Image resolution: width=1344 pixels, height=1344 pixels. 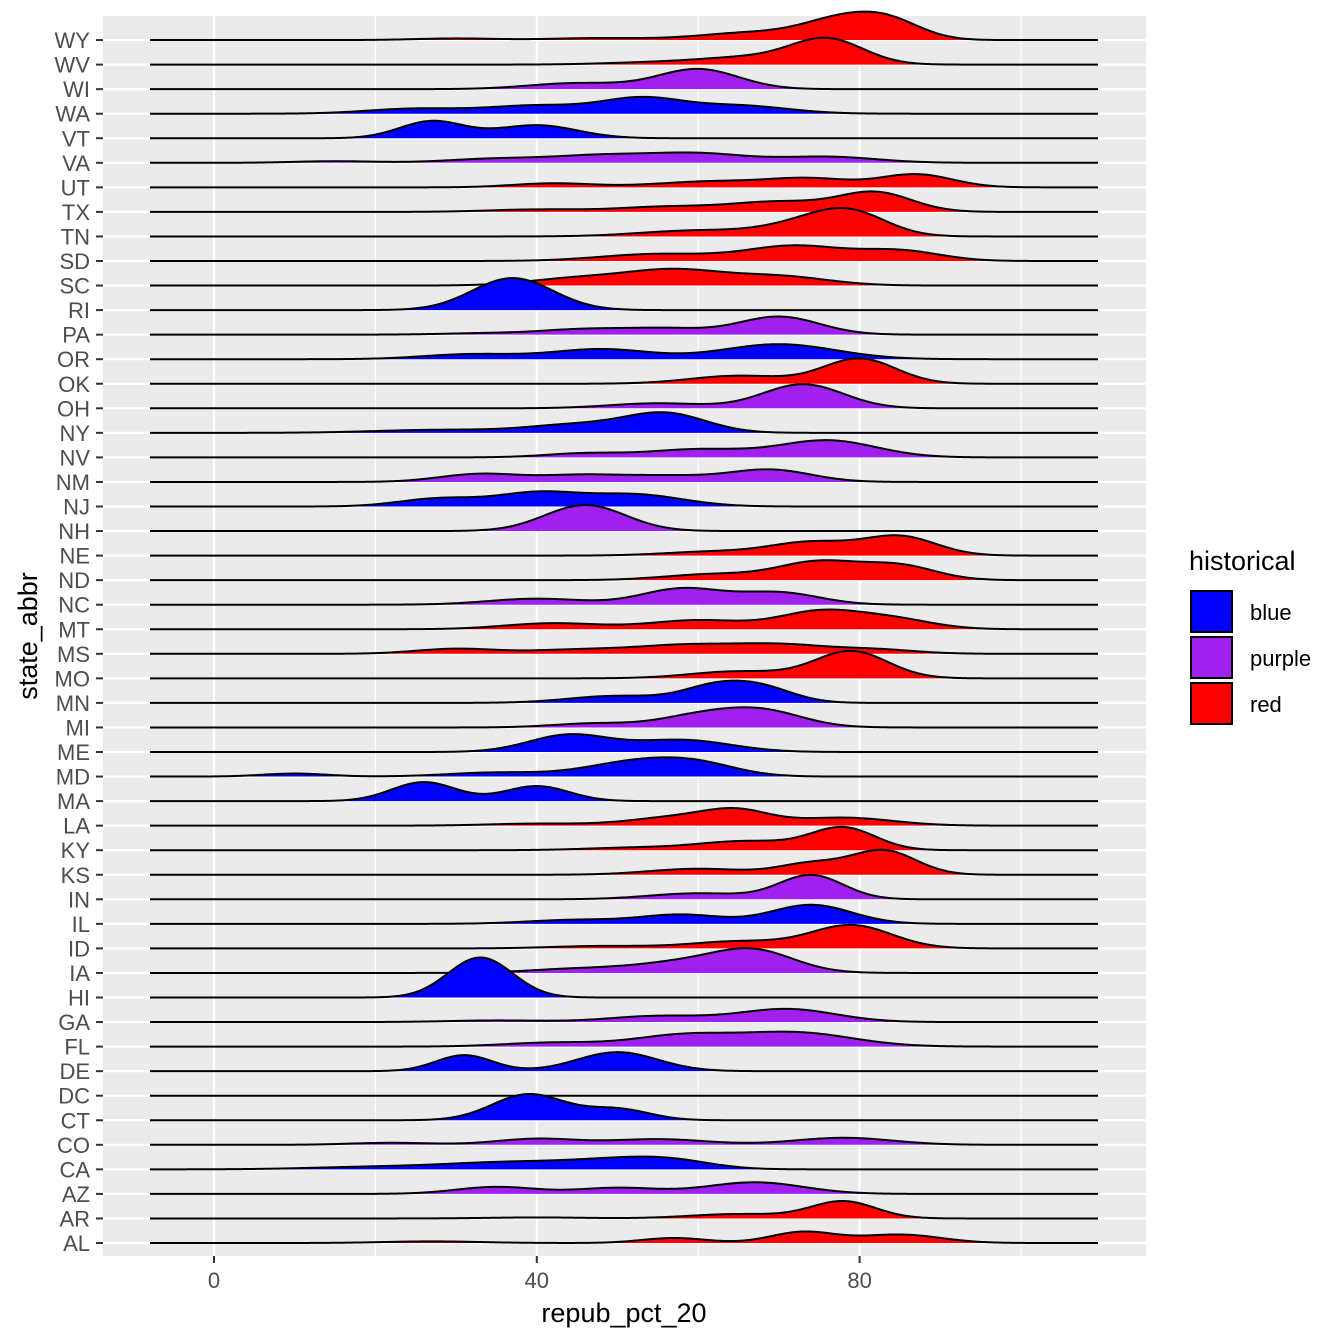 I want to click on y-tick-label-VA: VA, so click(x=76, y=163).